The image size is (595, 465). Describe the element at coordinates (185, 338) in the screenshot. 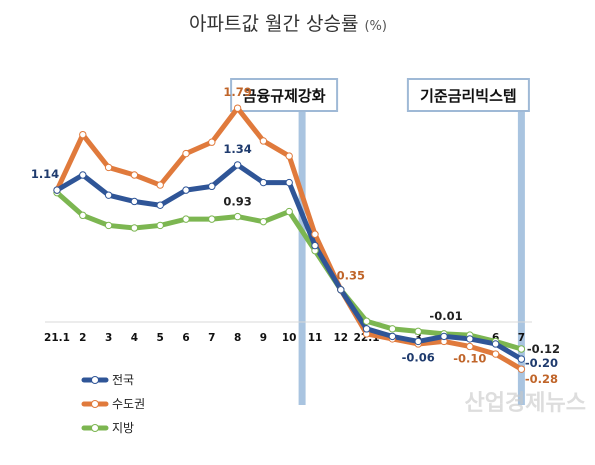

I see `x-tick-label: 6` at that location.